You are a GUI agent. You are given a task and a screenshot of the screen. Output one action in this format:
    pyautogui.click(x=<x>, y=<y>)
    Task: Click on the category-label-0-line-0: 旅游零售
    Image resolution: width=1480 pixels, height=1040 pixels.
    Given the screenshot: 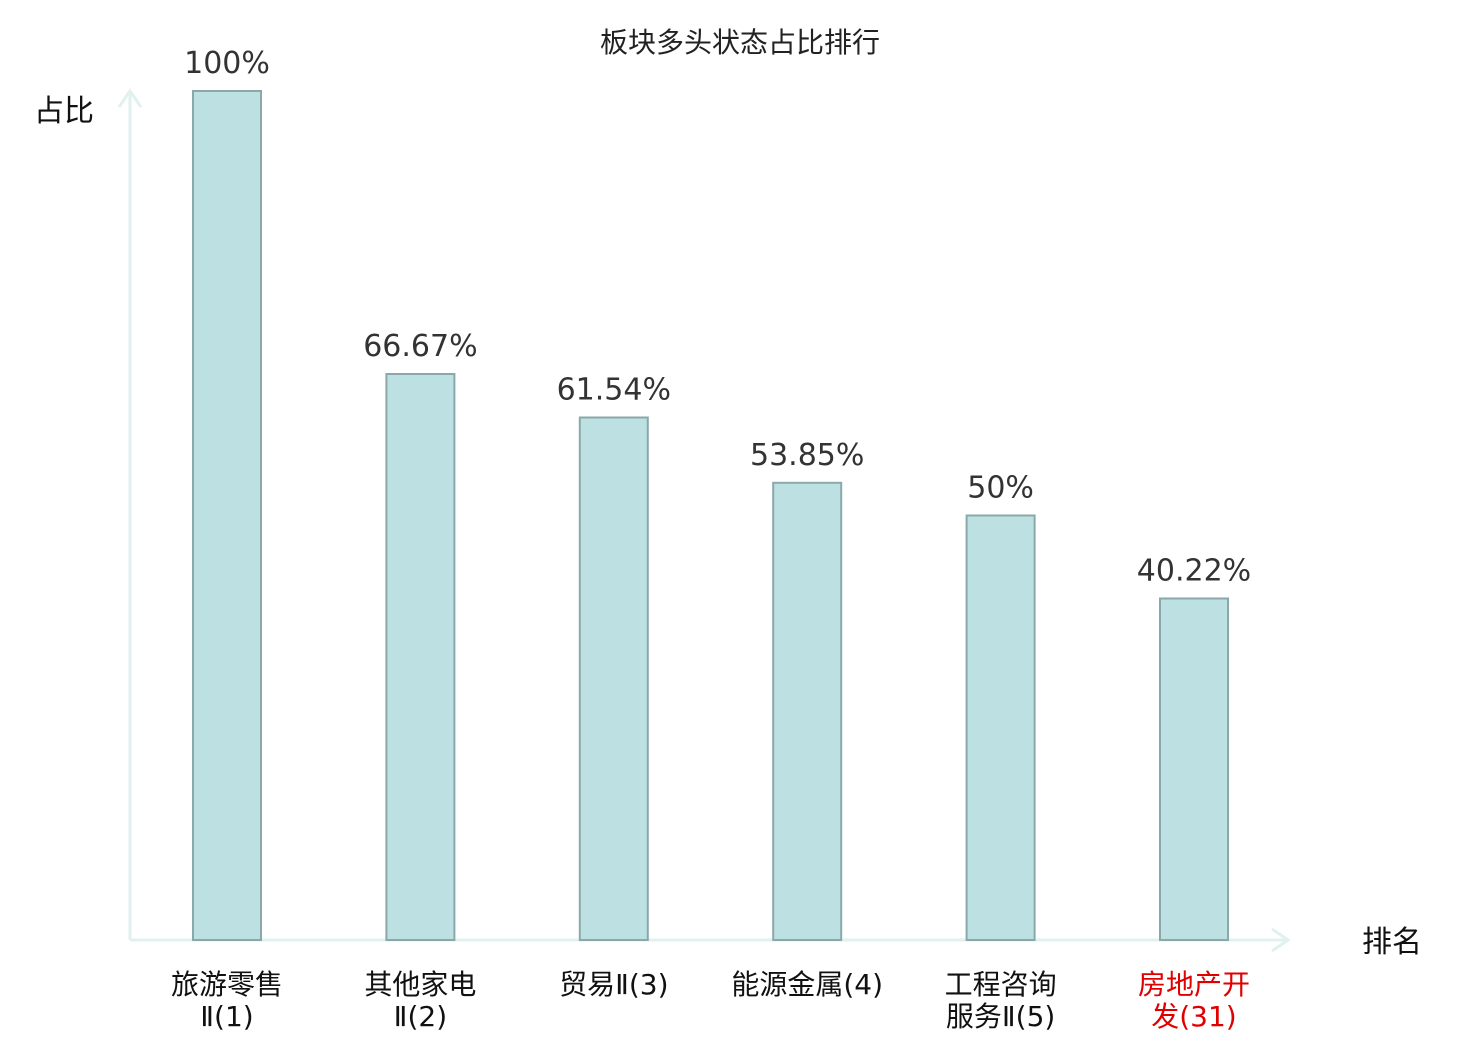 What is the action you would take?
    pyautogui.click(x=227, y=984)
    